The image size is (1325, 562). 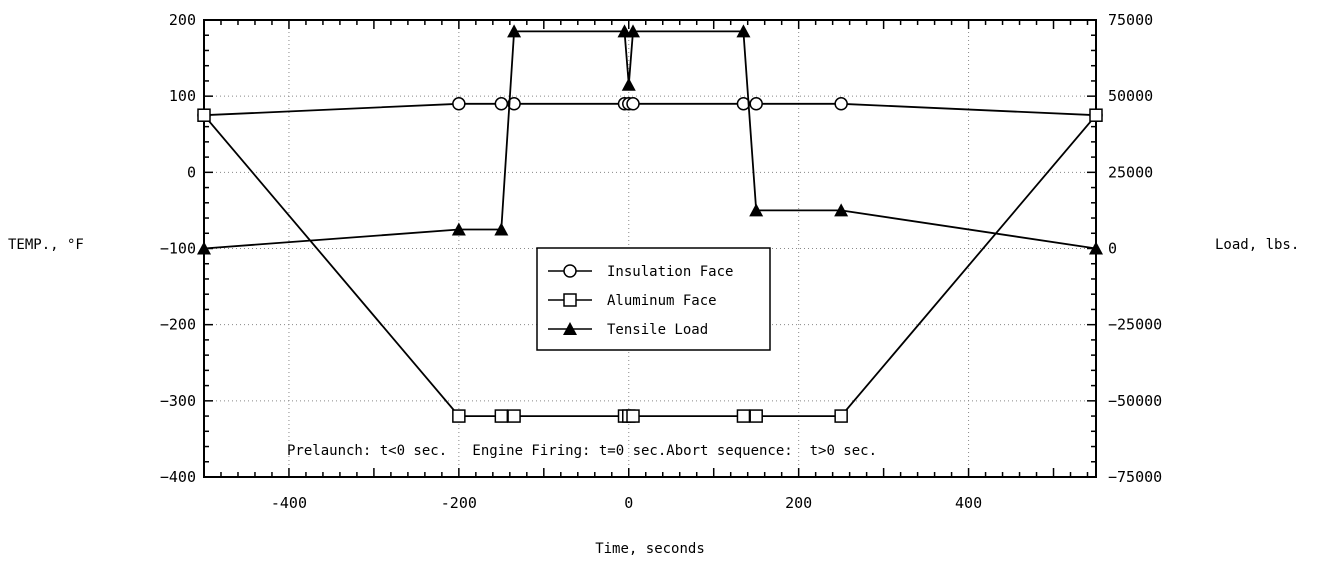 What do you see at coordinates (670, 272) in the screenshot?
I see `legend-label: Insulation Face` at bounding box center [670, 272].